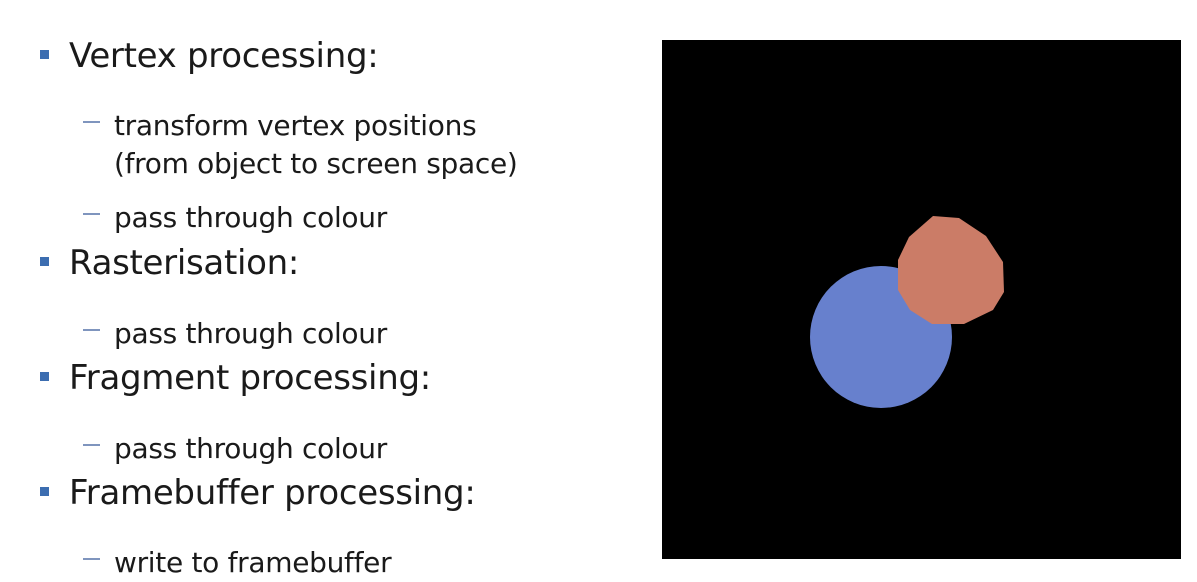 The width and height of the screenshot is (1197, 582). I want to click on sub-bullet-text: transform vertex positions, so click(295, 125).